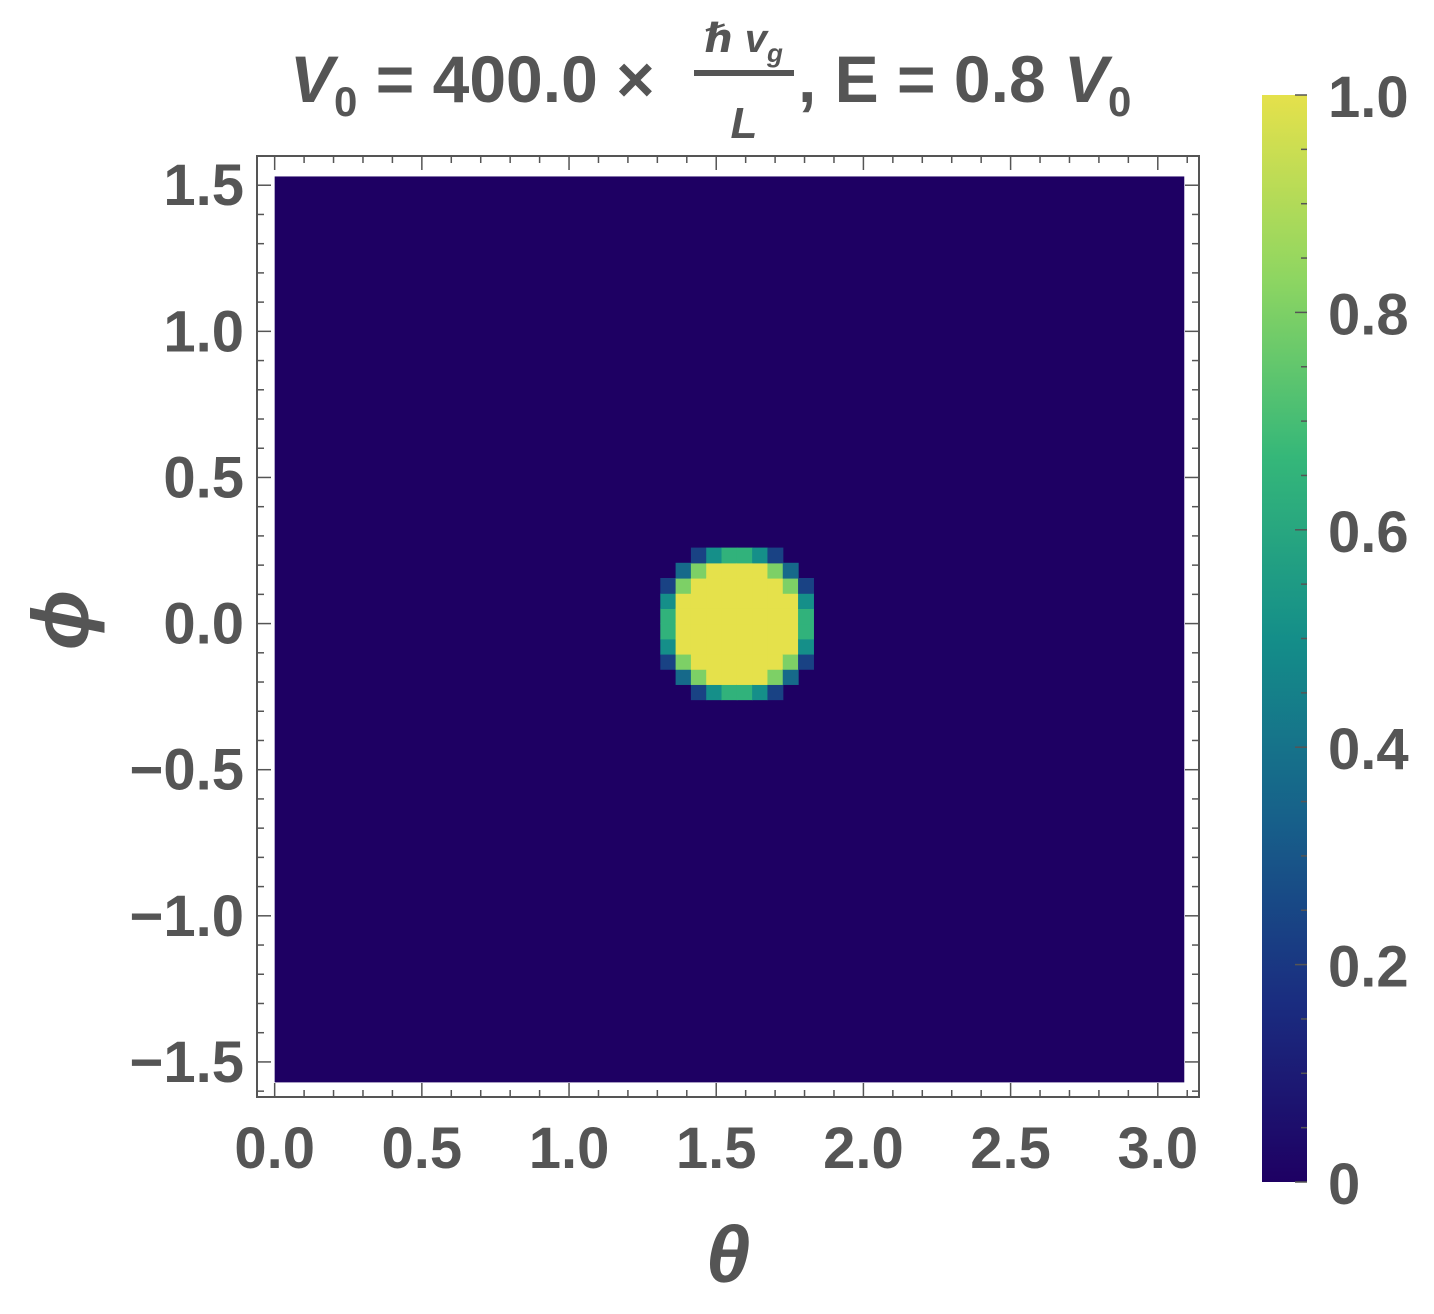  Describe the element at coordinates (1344, 1184) in the screenshot. I see `colorbar-label: 0` at that location.